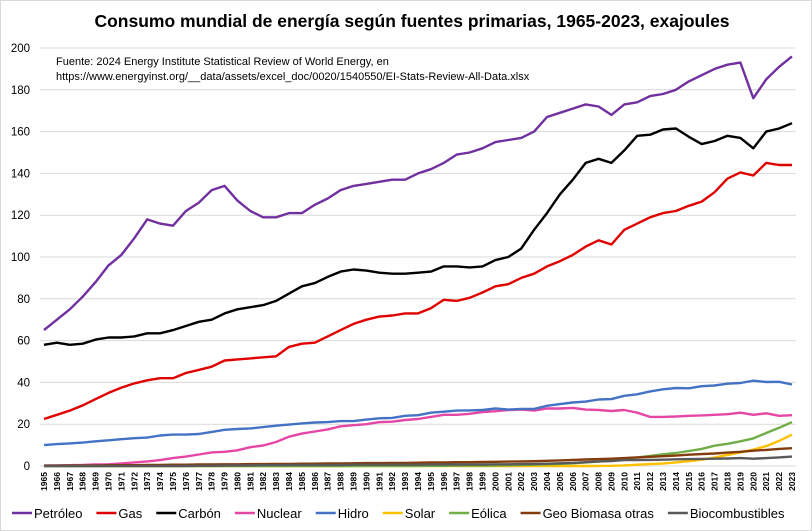 Image resolution: width=812 pixels, height=531 pixels. I want to click on x-tick-label: 2000, so click(495, 481).